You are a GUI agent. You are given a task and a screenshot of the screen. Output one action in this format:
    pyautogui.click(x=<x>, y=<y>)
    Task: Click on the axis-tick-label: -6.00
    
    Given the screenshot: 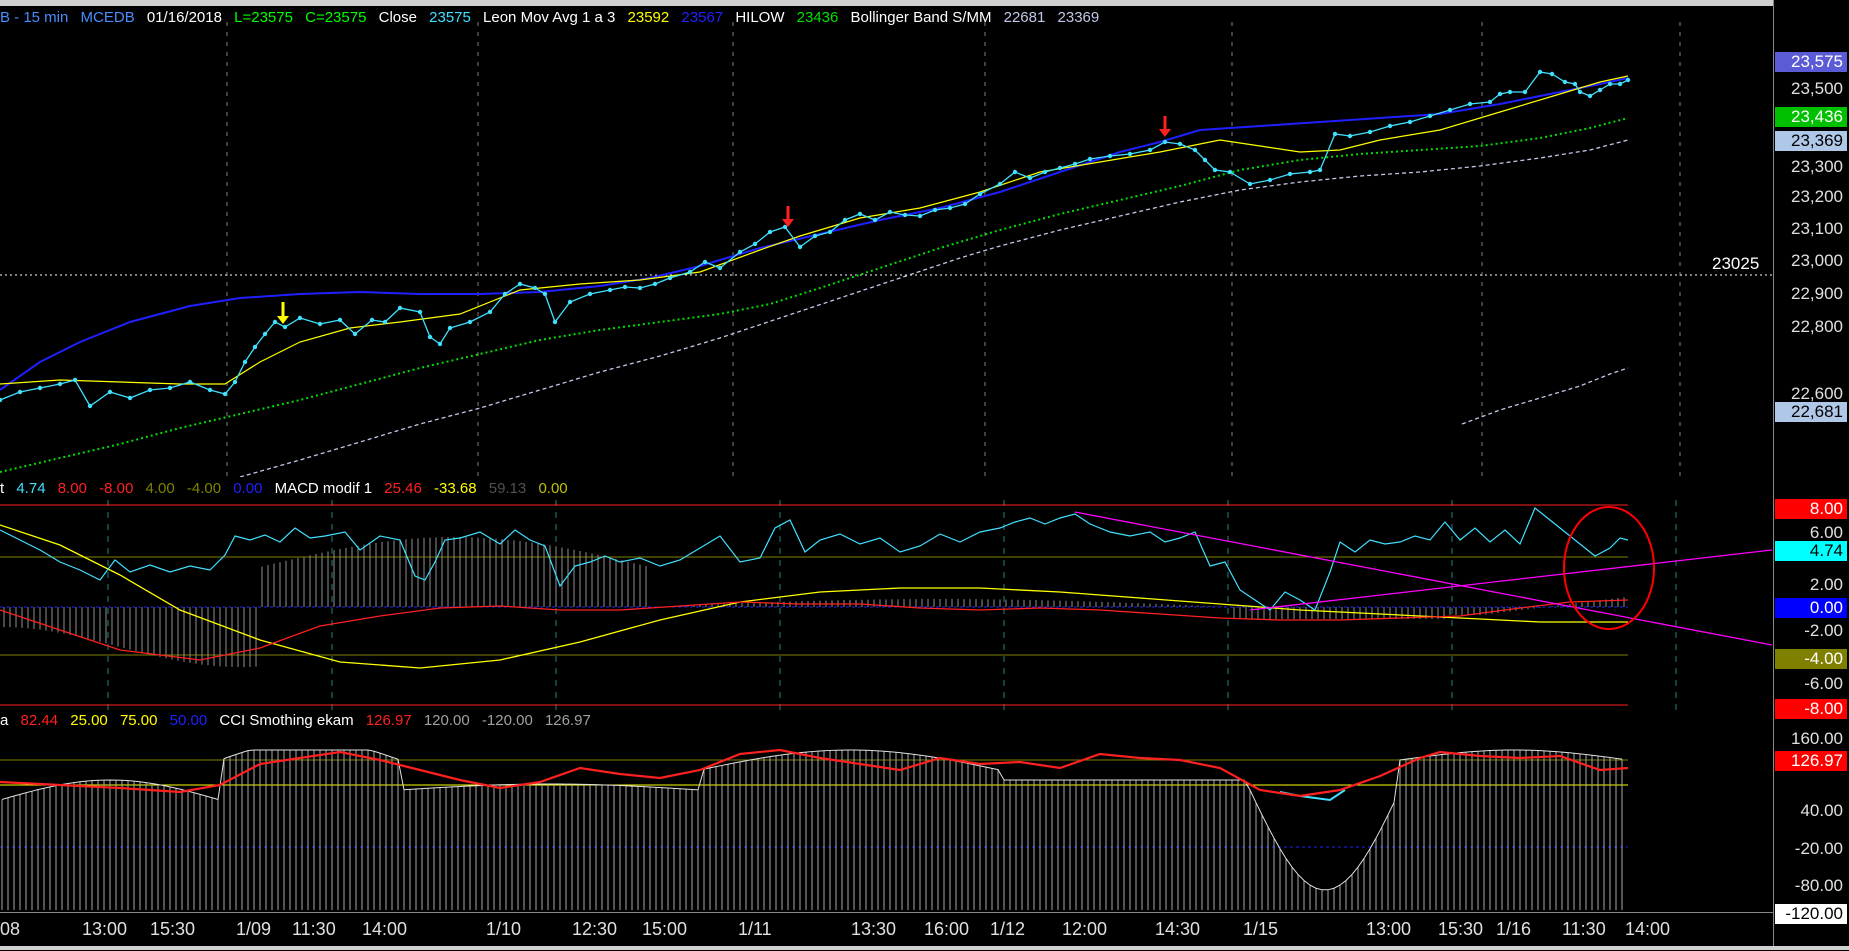 What is the action you would take?
    pyautogui.click(x=1823, y=683)
    